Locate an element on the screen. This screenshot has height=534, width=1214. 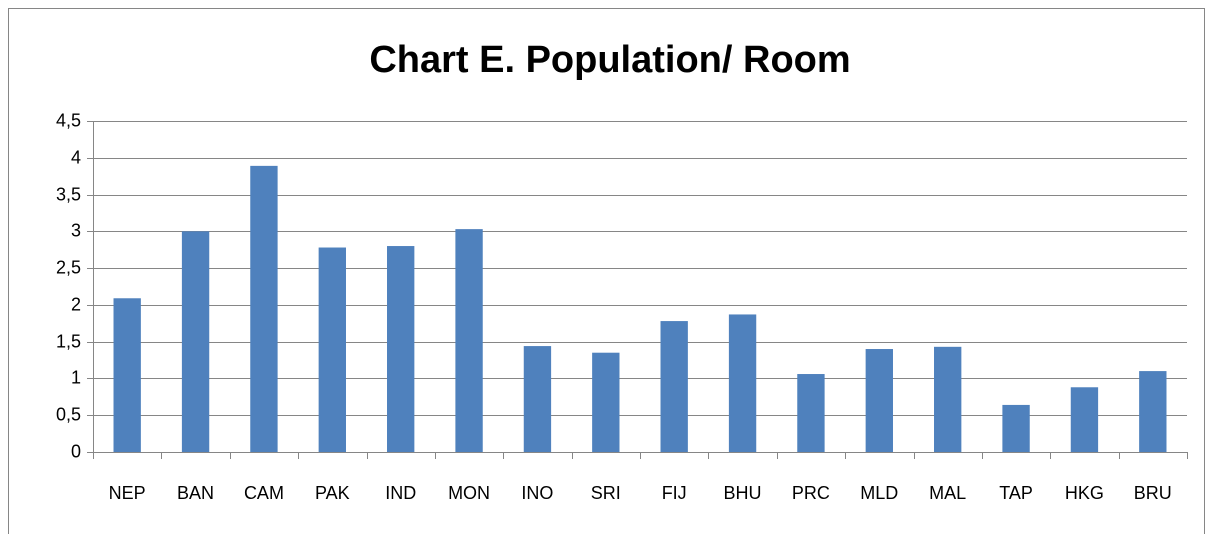
y-tick-label: 0,5 is located at coordinates (68, 414).